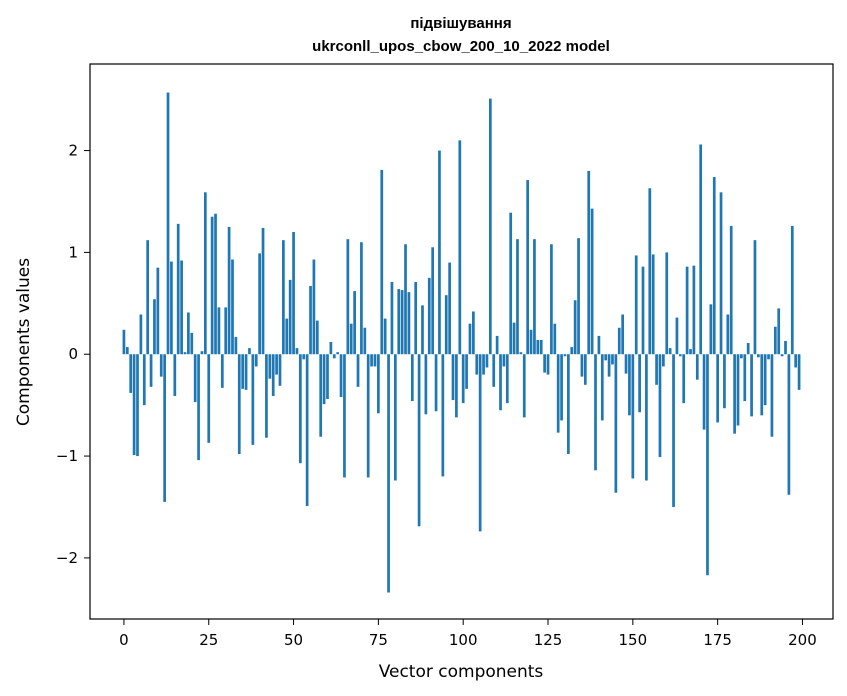  I want to click on x-tick-label: 100, so click(463, 640).